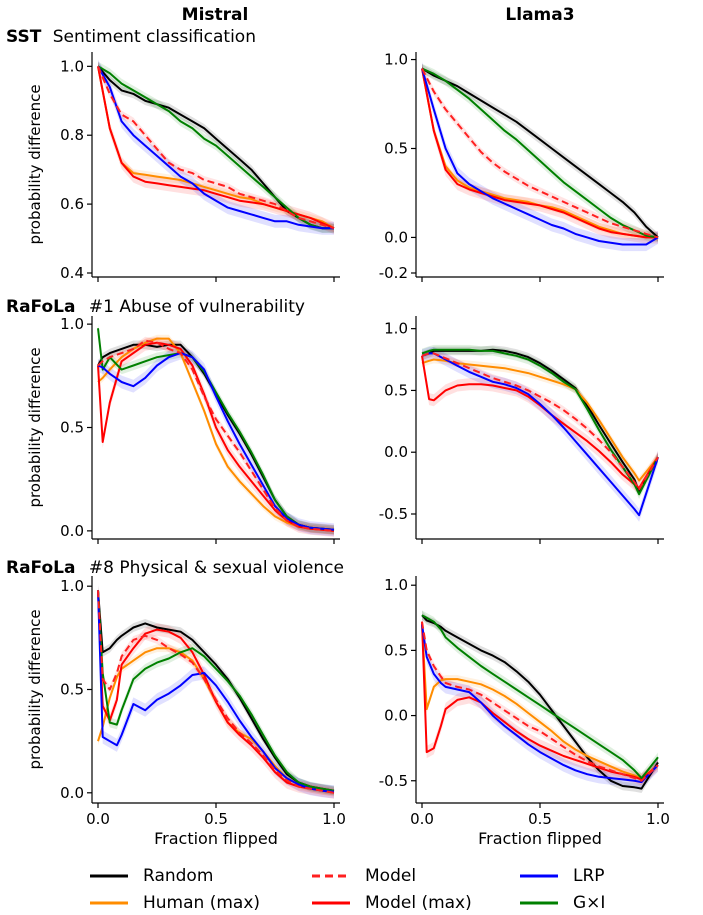 Image resolution: width=703 pixels, height=915 pixels. I want to click on legend-entry-lrp: LRP, so click(562, 876).